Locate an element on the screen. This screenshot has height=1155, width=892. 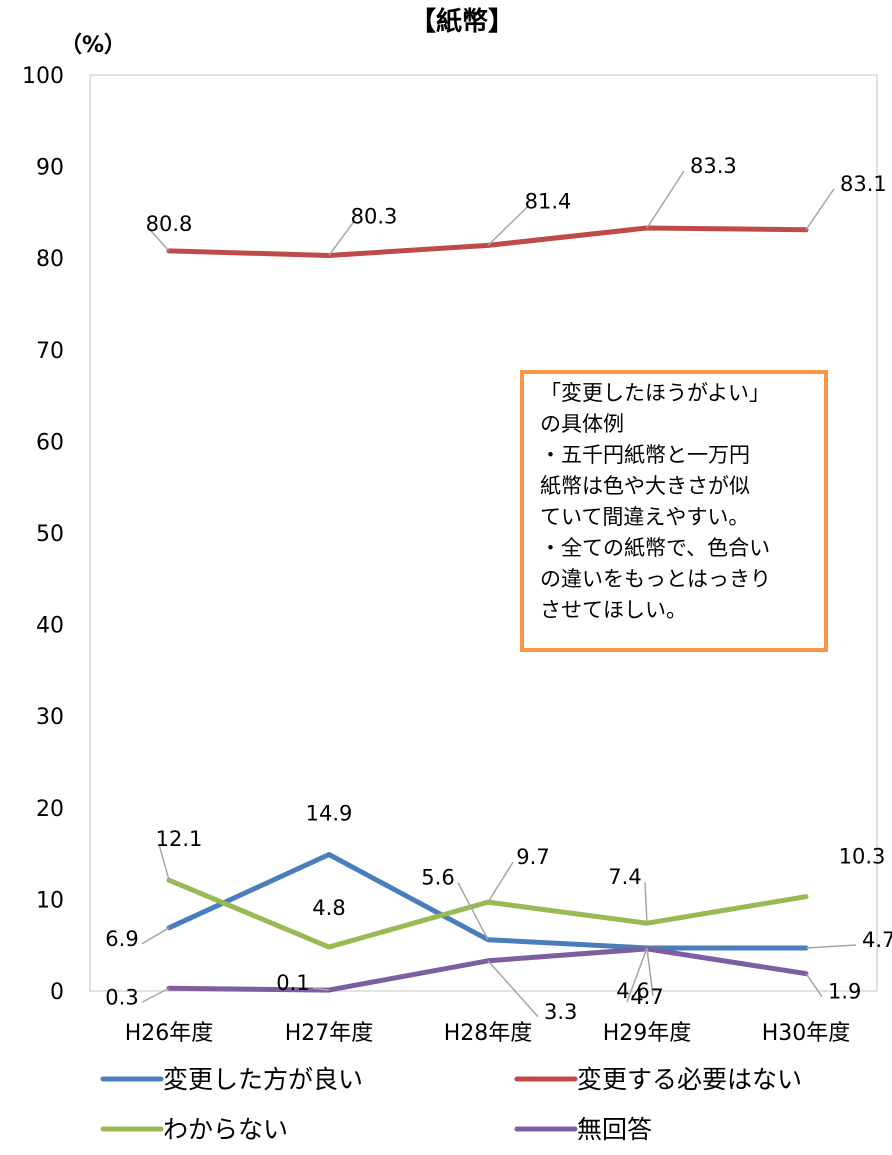
legend-label: 無回答 is located at coordinates (614, 1129).